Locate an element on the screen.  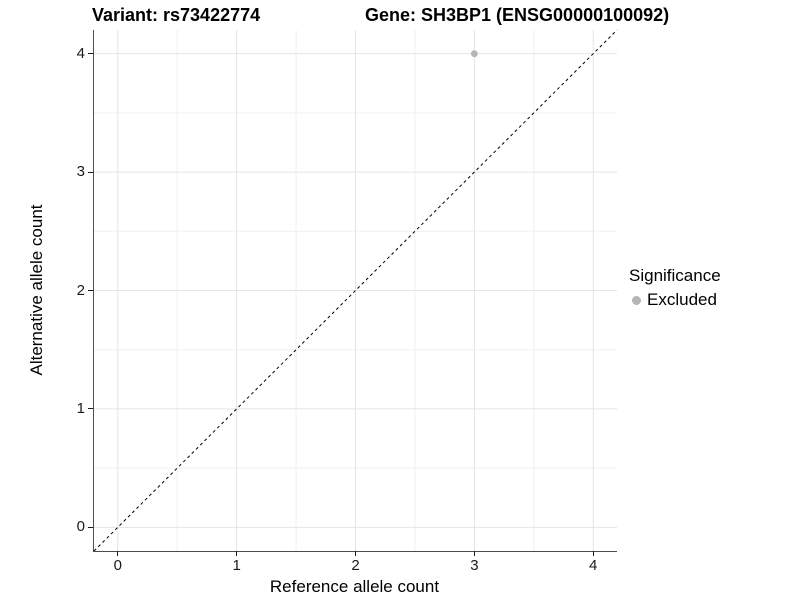
x-axis-title: Reference allele count is located at coordinates (354, 586).